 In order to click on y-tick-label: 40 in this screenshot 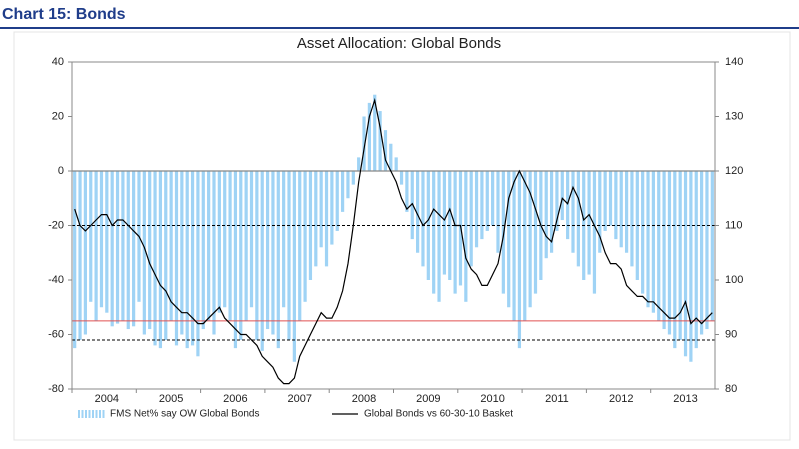, I will do `click(58, 62)`.